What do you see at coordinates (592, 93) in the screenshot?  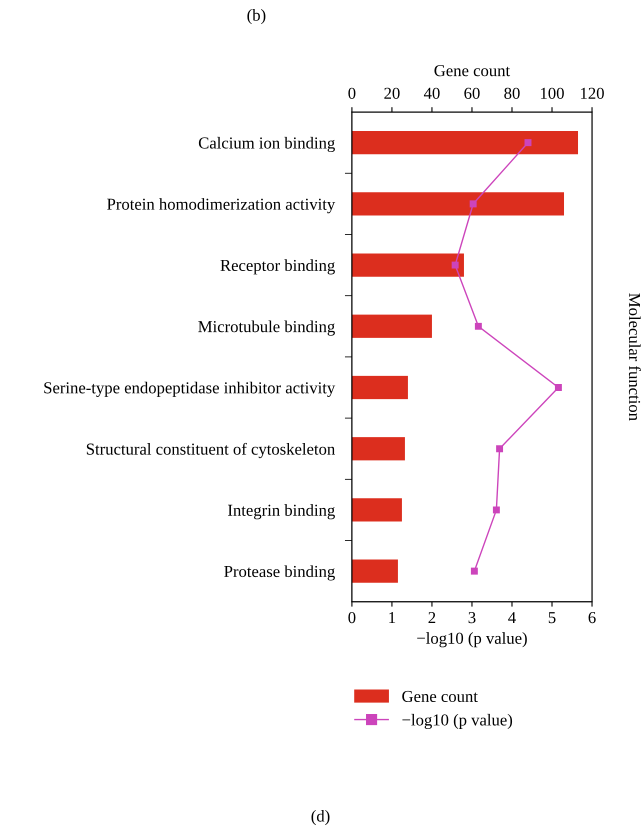 I see `x2-tick-label: 120` at bounding box center [592, 93].